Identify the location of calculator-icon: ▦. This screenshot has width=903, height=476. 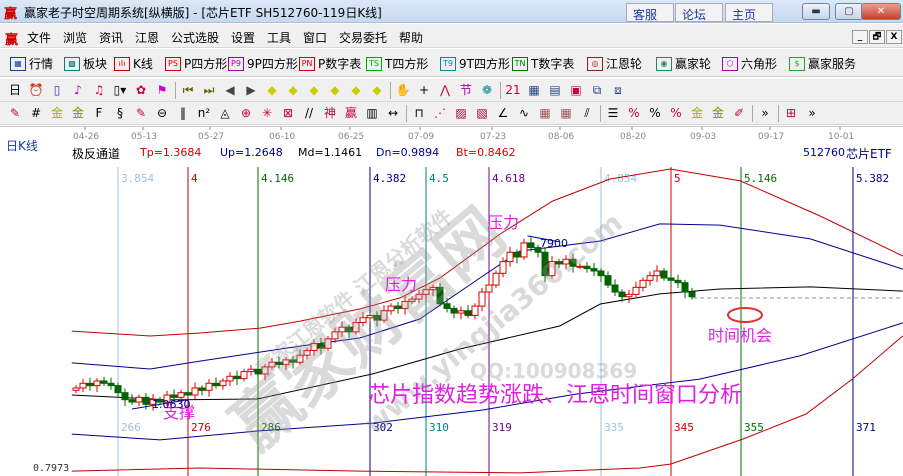
(534, 90).